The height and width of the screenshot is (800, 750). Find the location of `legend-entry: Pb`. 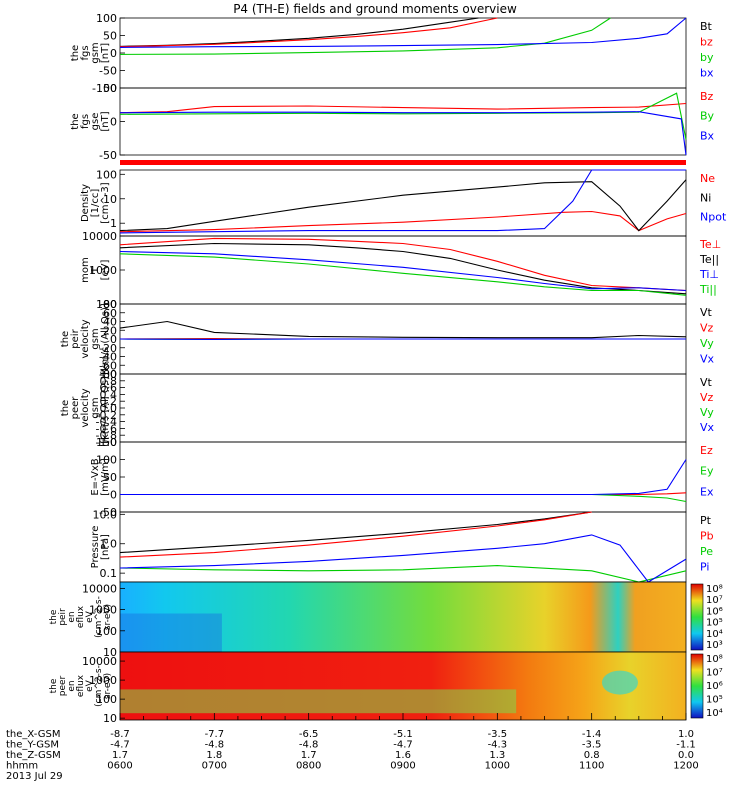

legend-entry: Pb is located at coordinates (707, 536).